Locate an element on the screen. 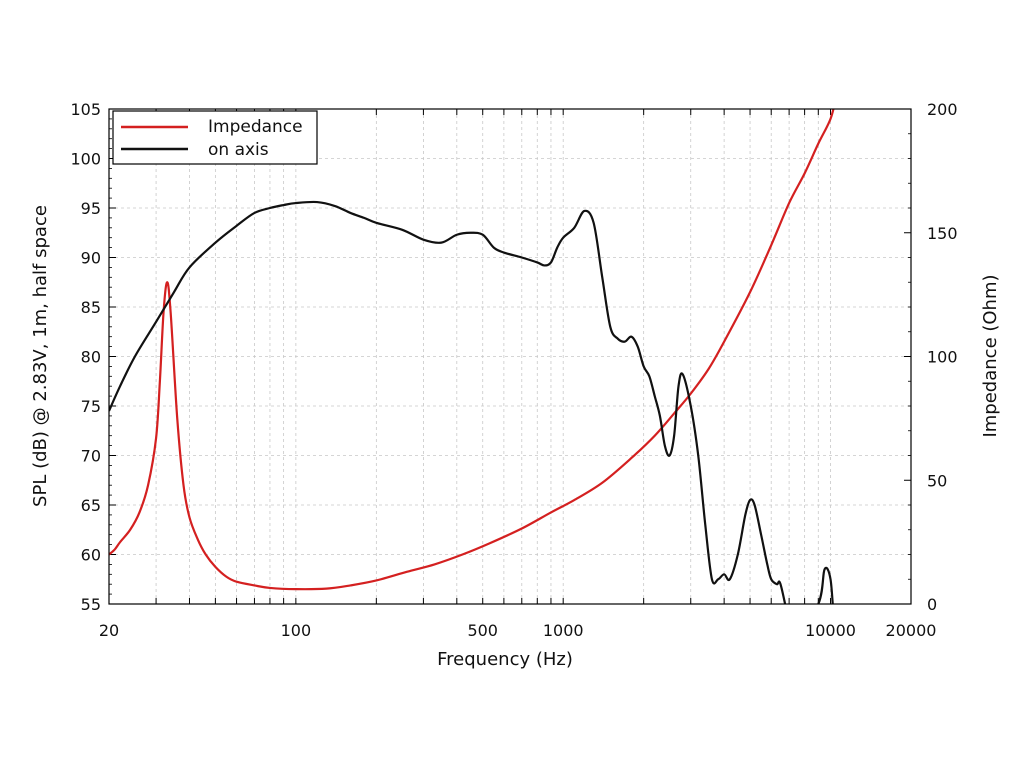 The image size is (1017, 763). y-right-tick-labels: 0 50 100 150 200 is located at coordinates (942, 357).